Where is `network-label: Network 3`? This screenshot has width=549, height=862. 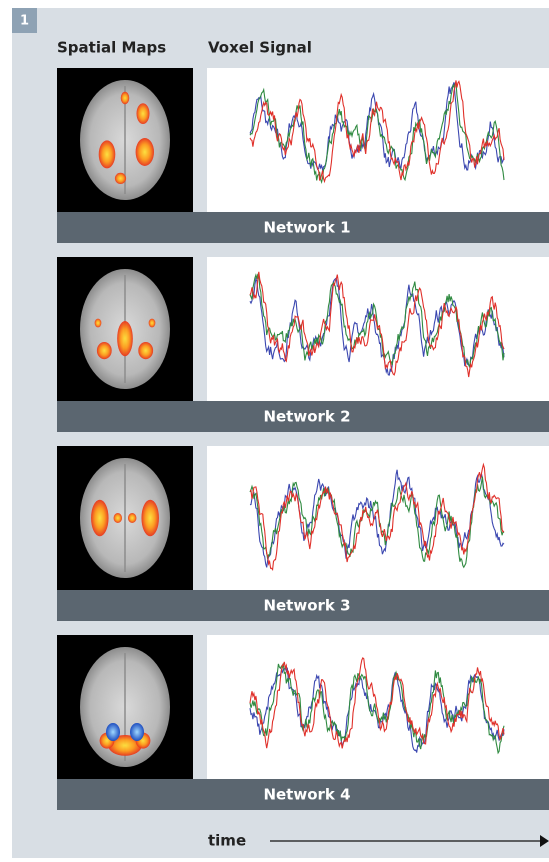 network-label: Network 3 is located at coordinates (306, 606).